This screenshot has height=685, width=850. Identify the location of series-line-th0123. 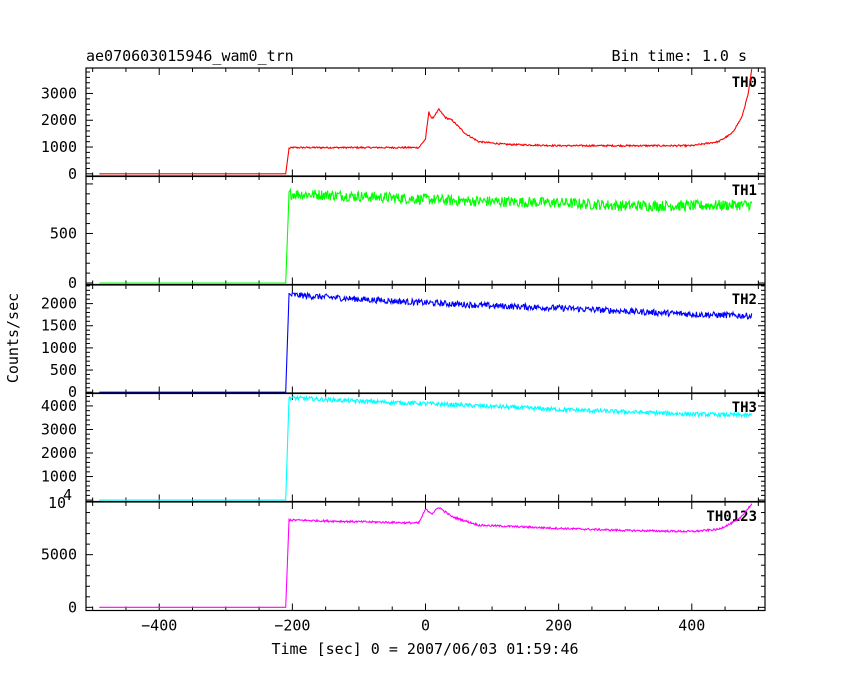
(426, 555).